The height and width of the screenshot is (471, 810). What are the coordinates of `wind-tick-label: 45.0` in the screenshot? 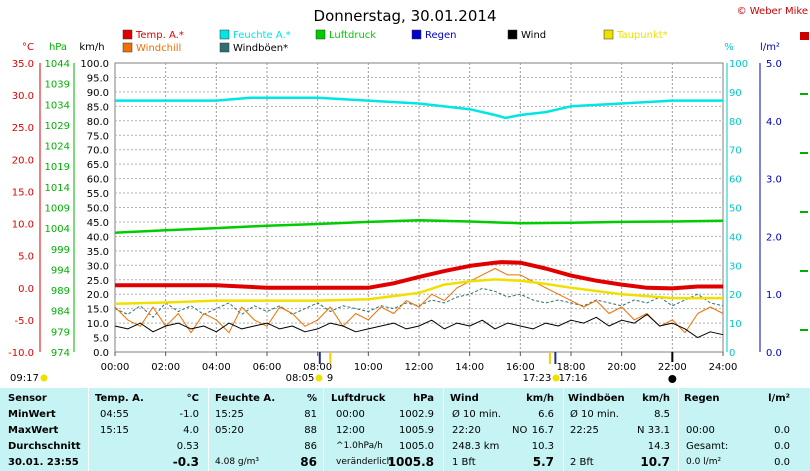 It's located at (98, 223).